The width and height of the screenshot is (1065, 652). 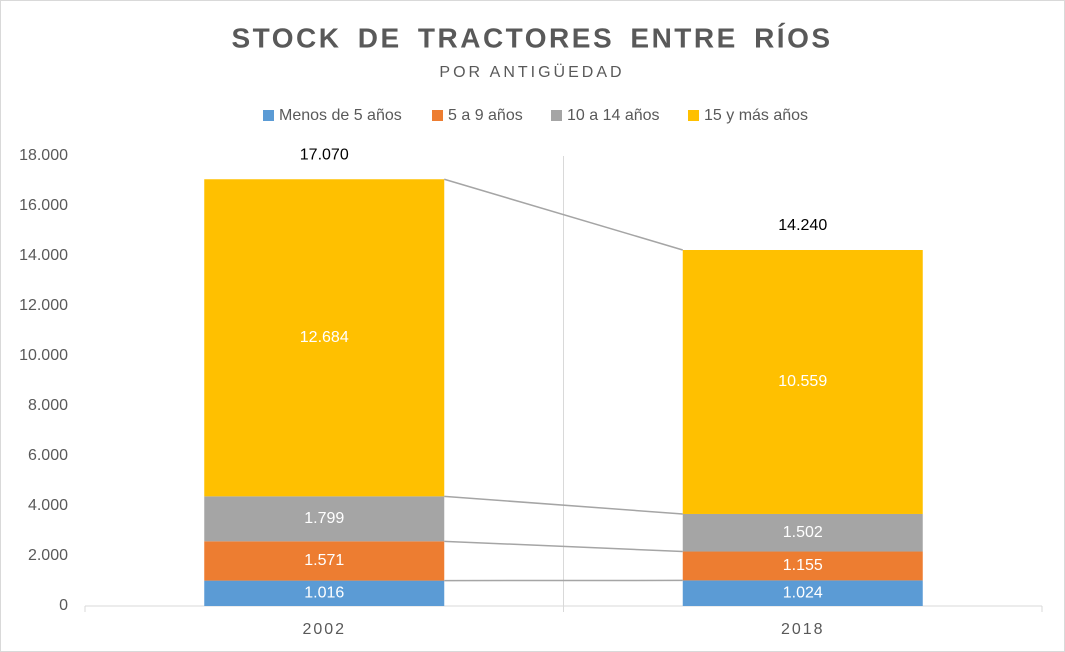 I want to click on value-label: 1.024, so click(x=803, y=592).